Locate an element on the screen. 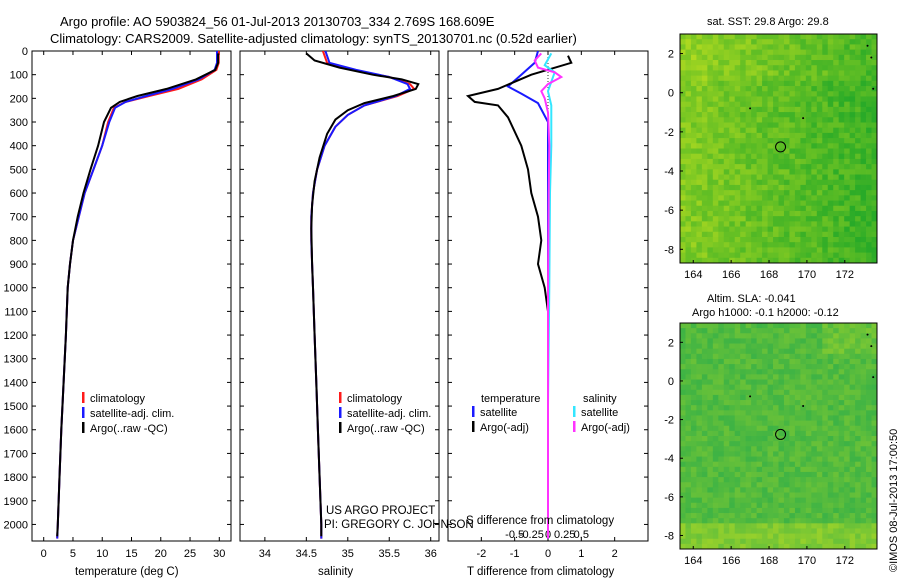  map-x-tick-label: 168 is located at coordinates (769, 561).